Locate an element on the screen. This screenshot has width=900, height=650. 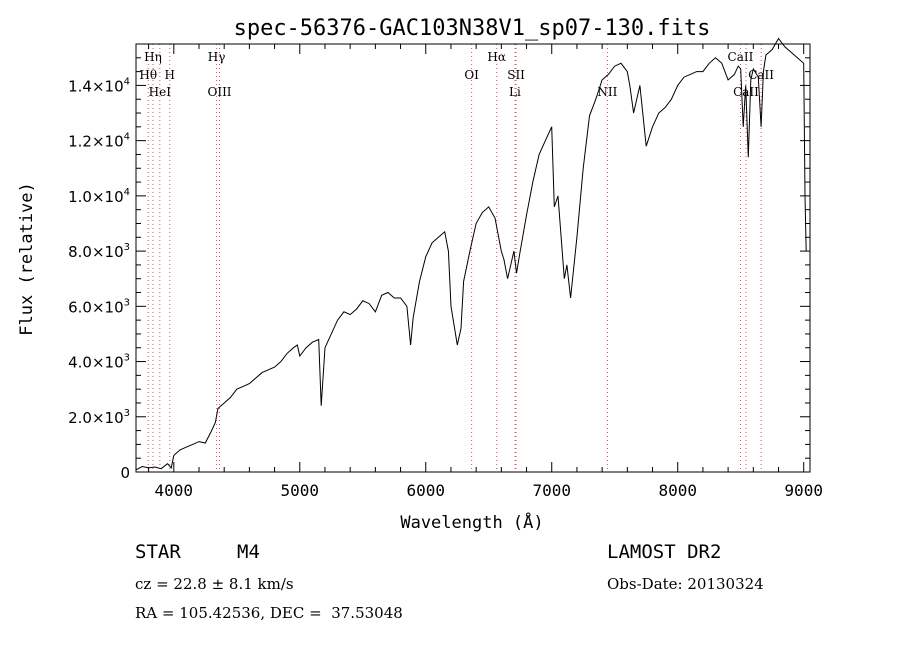
y-tick-label: 2.0×103 is located at coordinates (99, 417).